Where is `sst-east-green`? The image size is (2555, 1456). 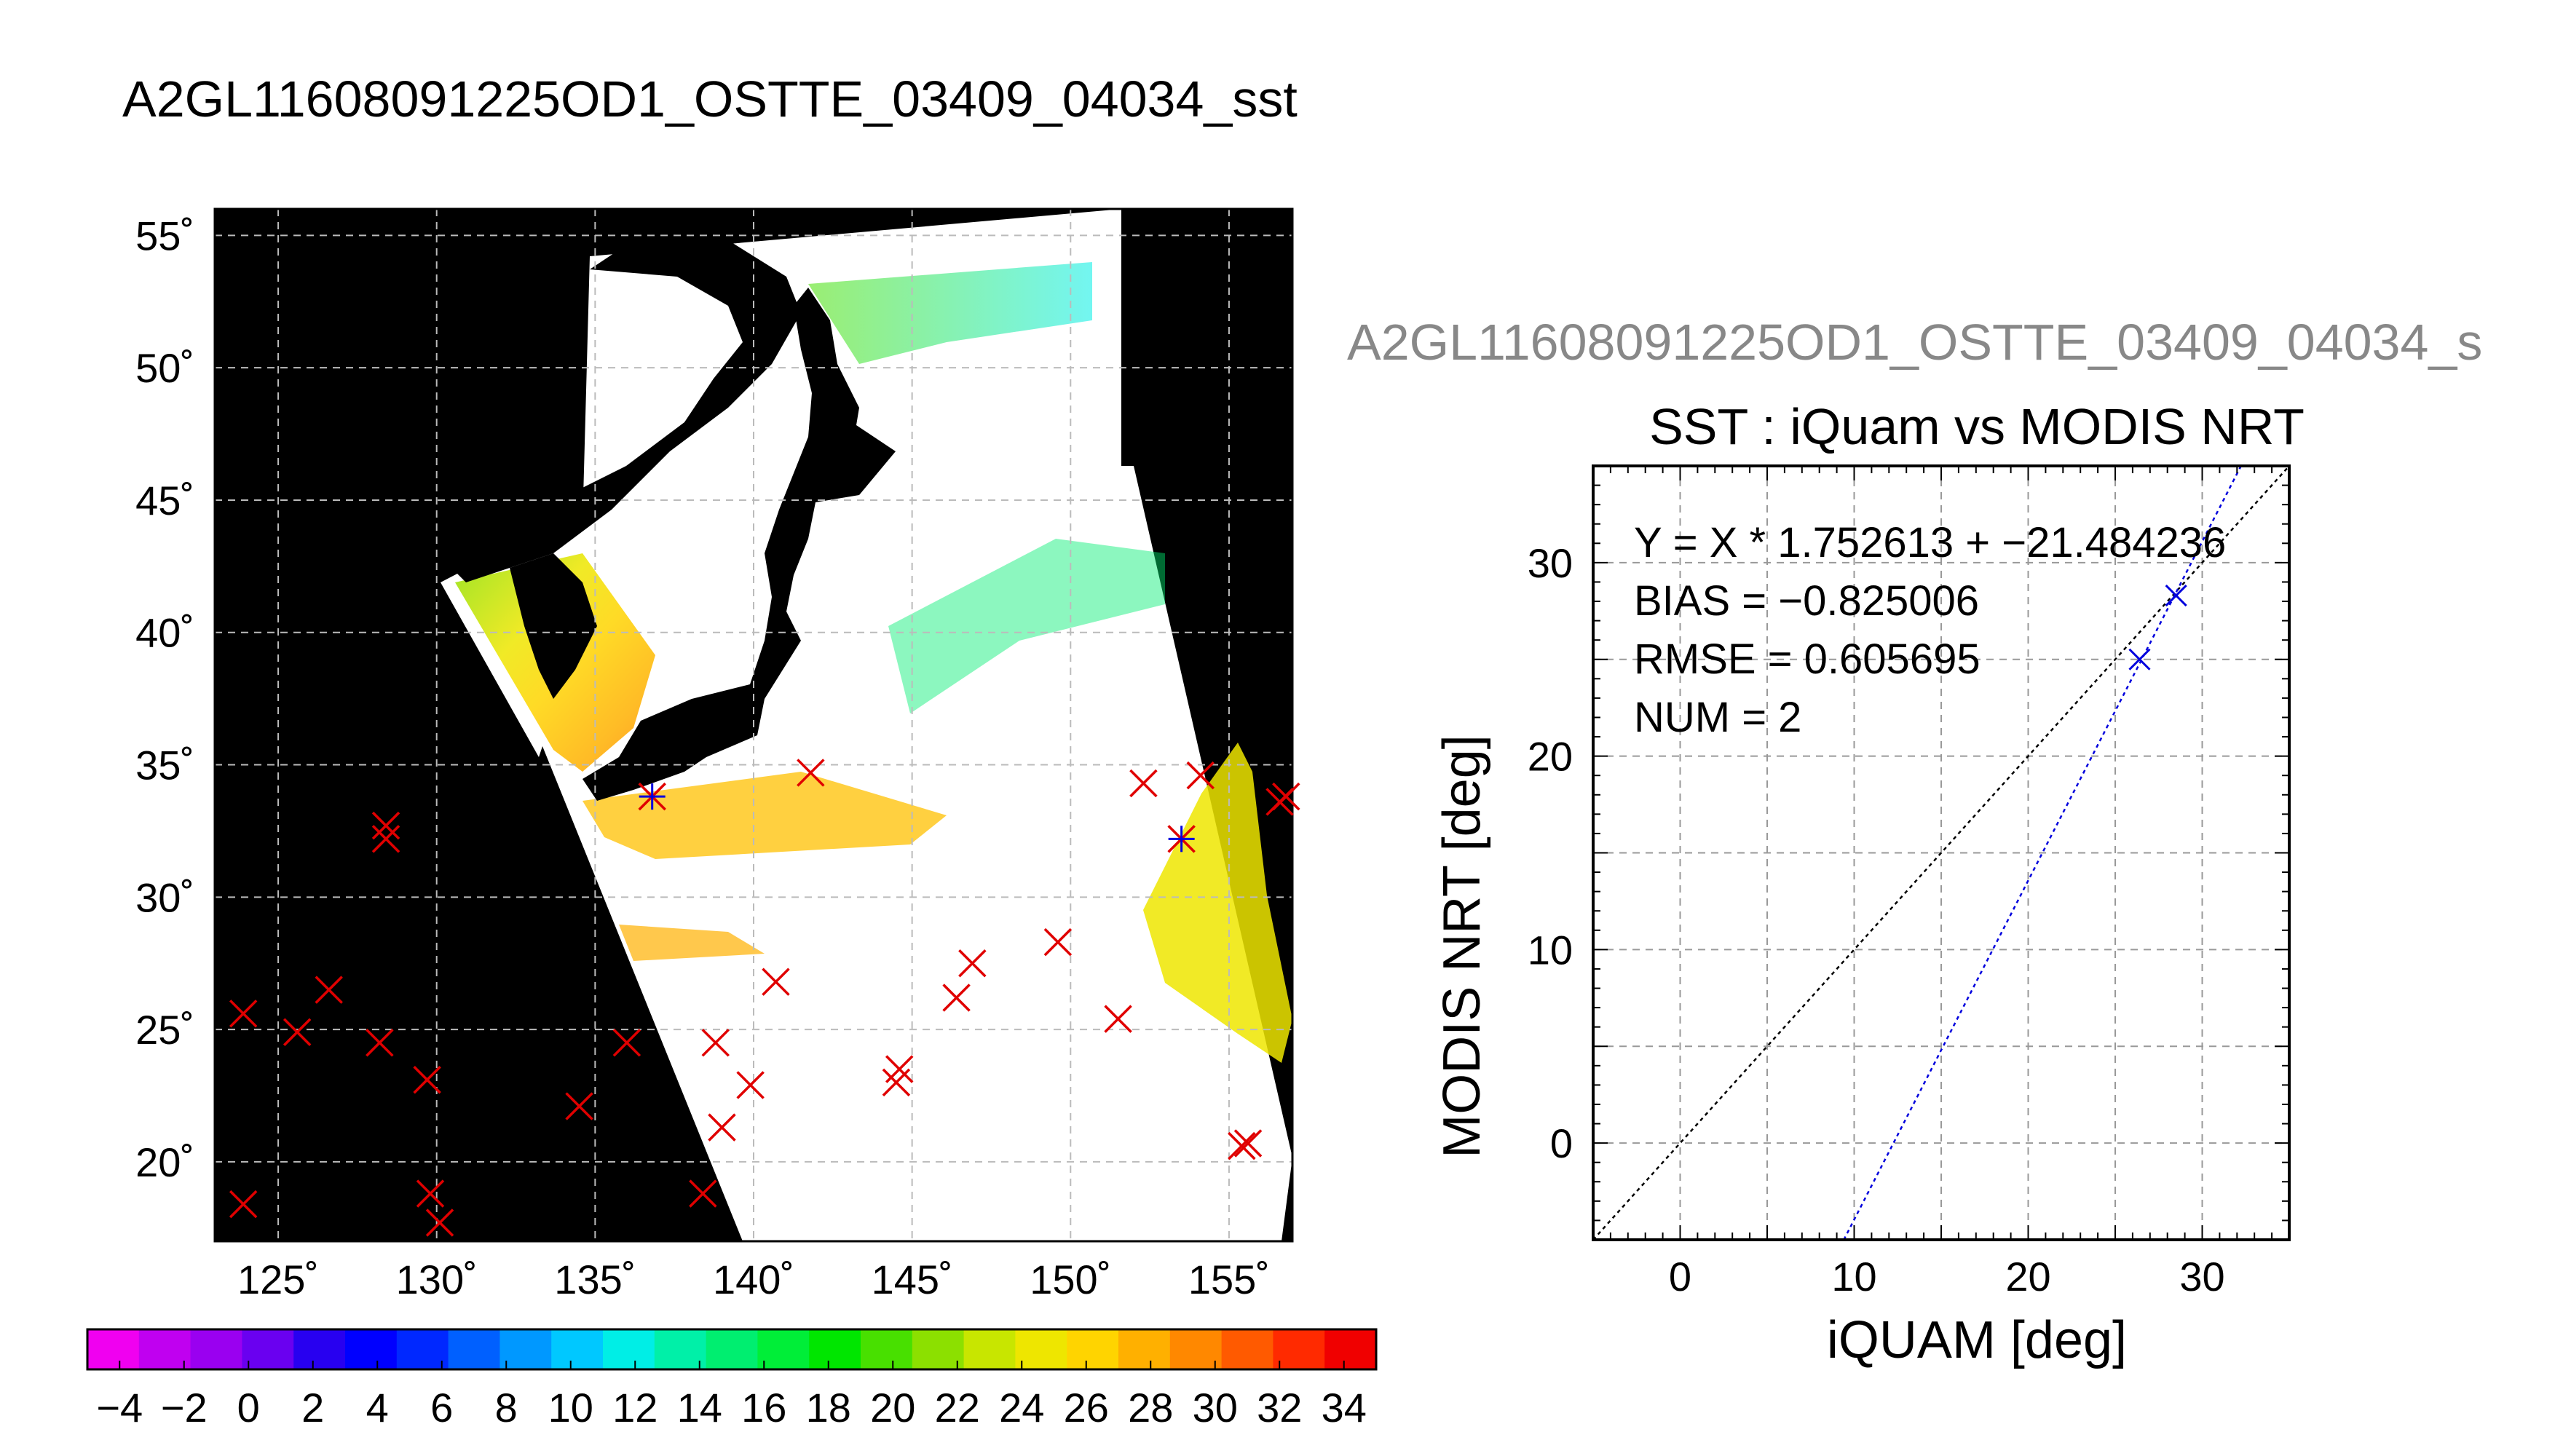 sst-east-green is located at coordinates (1026, 626).